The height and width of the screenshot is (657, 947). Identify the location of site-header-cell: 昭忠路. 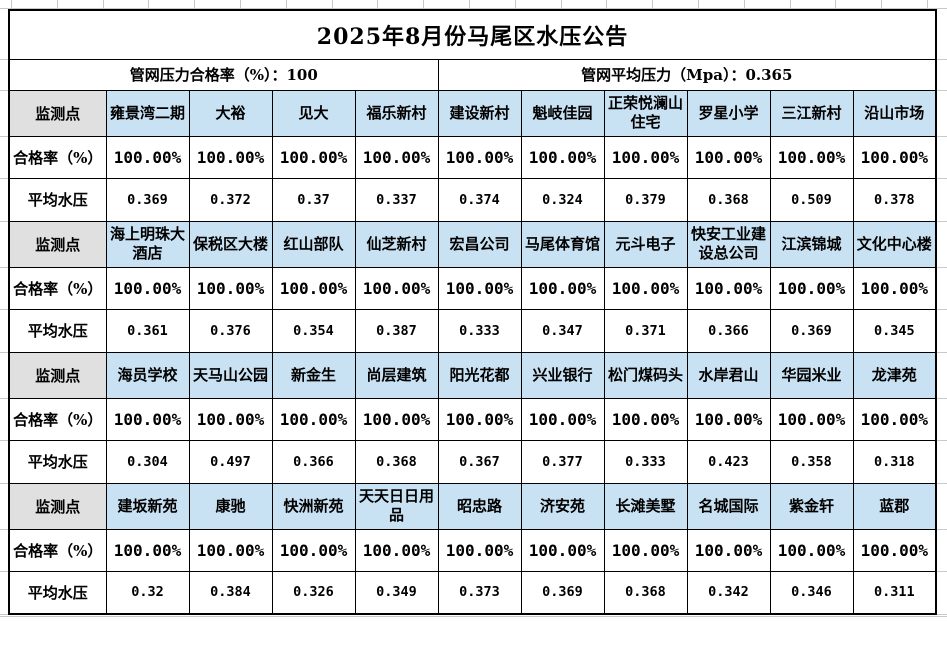
(479, 506).